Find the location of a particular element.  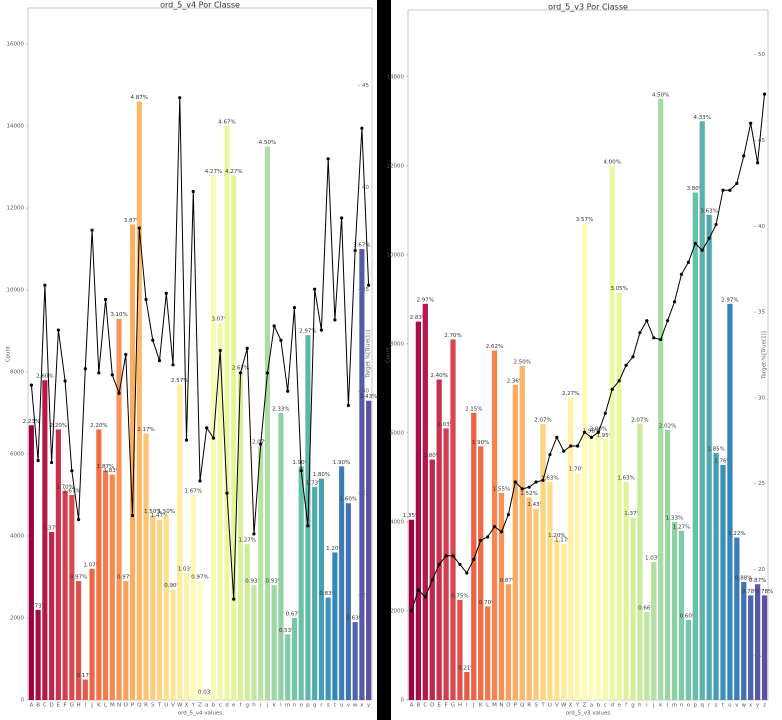

bar-label: 2.20% is located at coordinates (98, 426).